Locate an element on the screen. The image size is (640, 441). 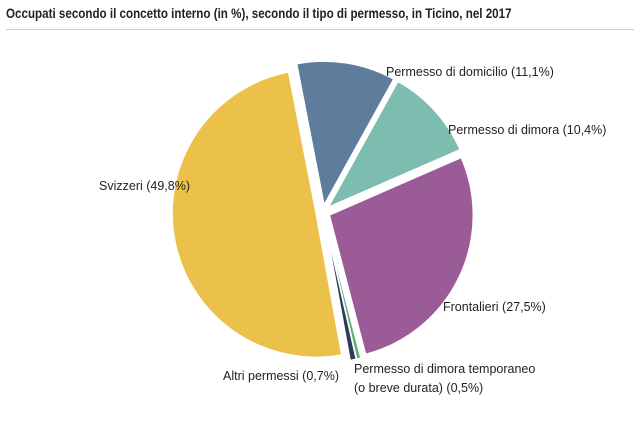
label-altri-permessi: Altri permessi (0,7%) is located at coordinates (281, 376).